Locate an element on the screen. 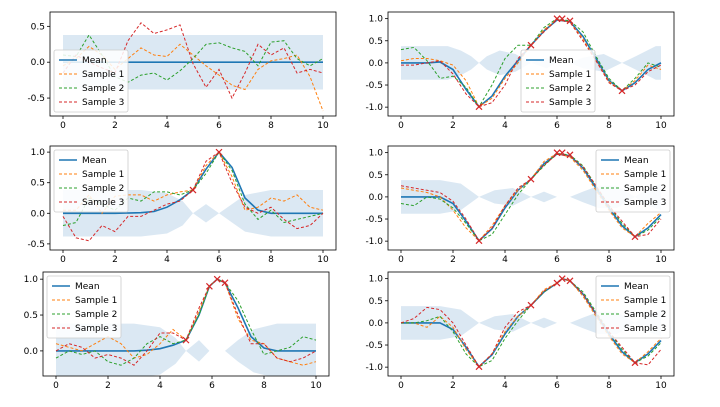  axes-frame is located at coordinates (186, 324).